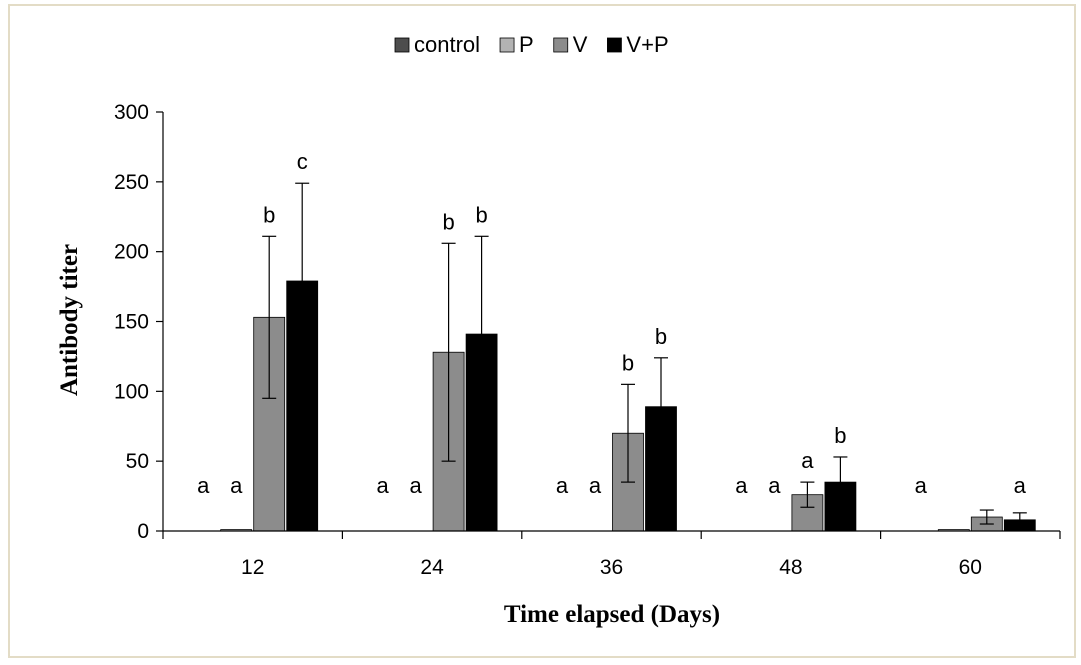 The image size is (1081, 665). I want to click on legend-item-VP: V+P, so click(638, 44).